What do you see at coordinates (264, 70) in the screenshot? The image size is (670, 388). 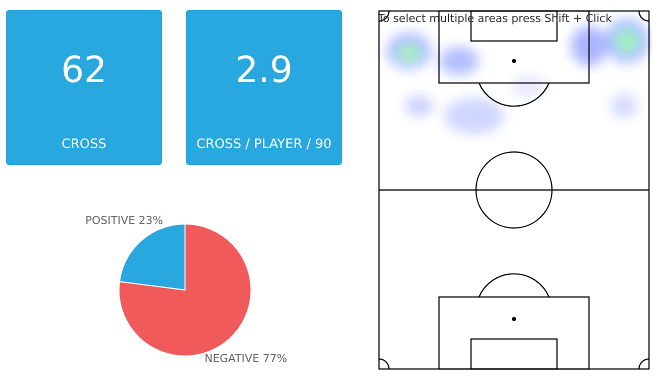 I see `text: 2.9` at bounding box center [264, 70].